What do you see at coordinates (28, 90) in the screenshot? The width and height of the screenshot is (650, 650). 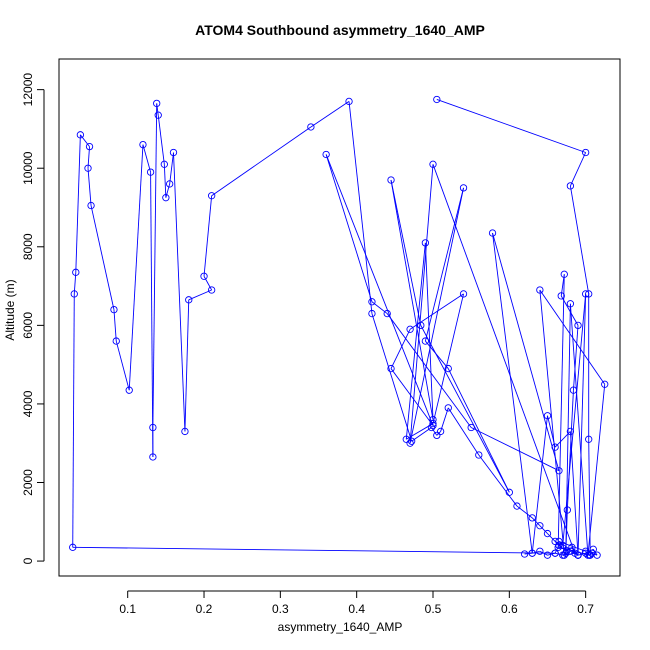 I see `y-tick-label: 12000` at bounding box center [28, 90].